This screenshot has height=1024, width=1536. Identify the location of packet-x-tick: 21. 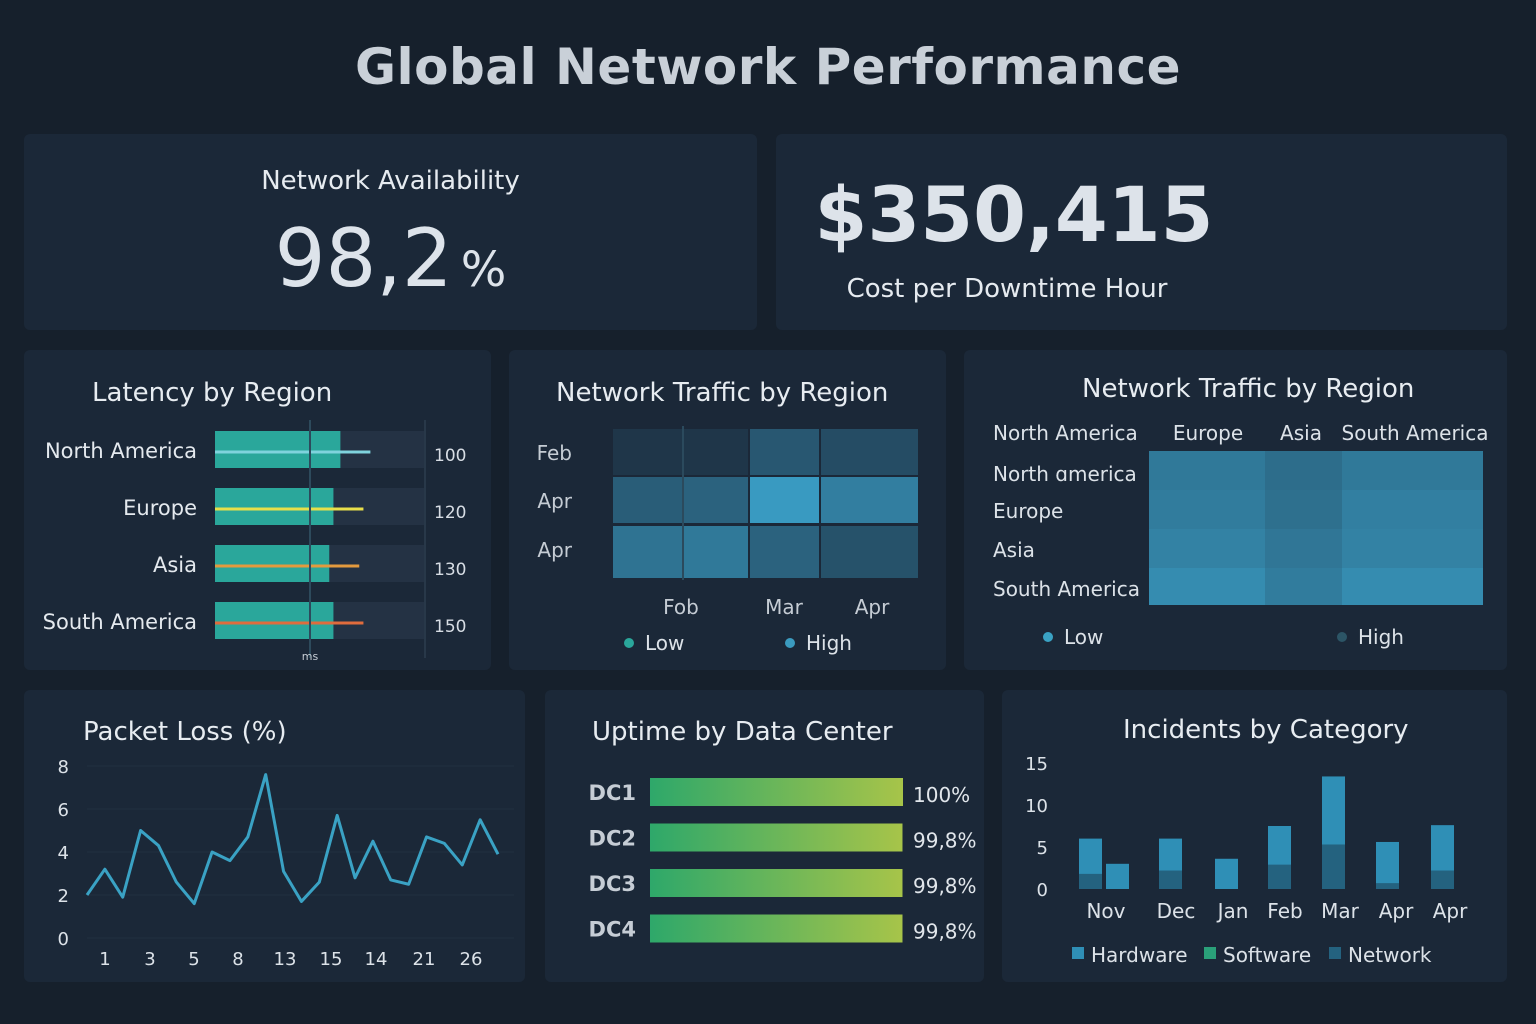
(424, 959).